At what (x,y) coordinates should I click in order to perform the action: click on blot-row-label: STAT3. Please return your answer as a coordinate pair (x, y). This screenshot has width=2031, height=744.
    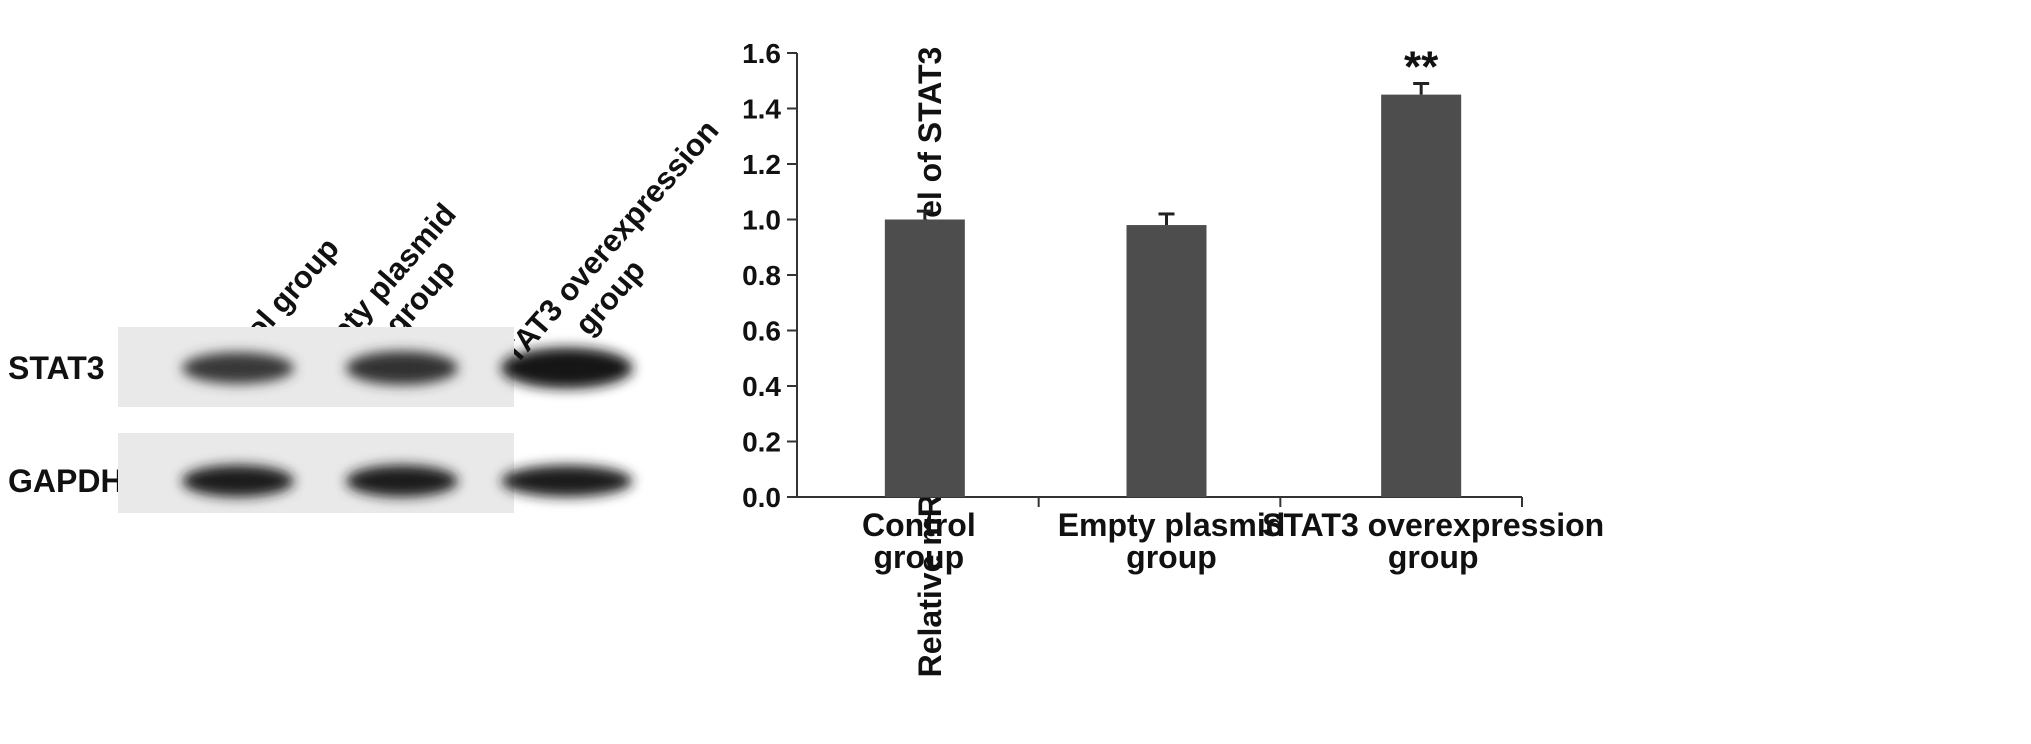
    Looking at the image, I should click on (56, 368).